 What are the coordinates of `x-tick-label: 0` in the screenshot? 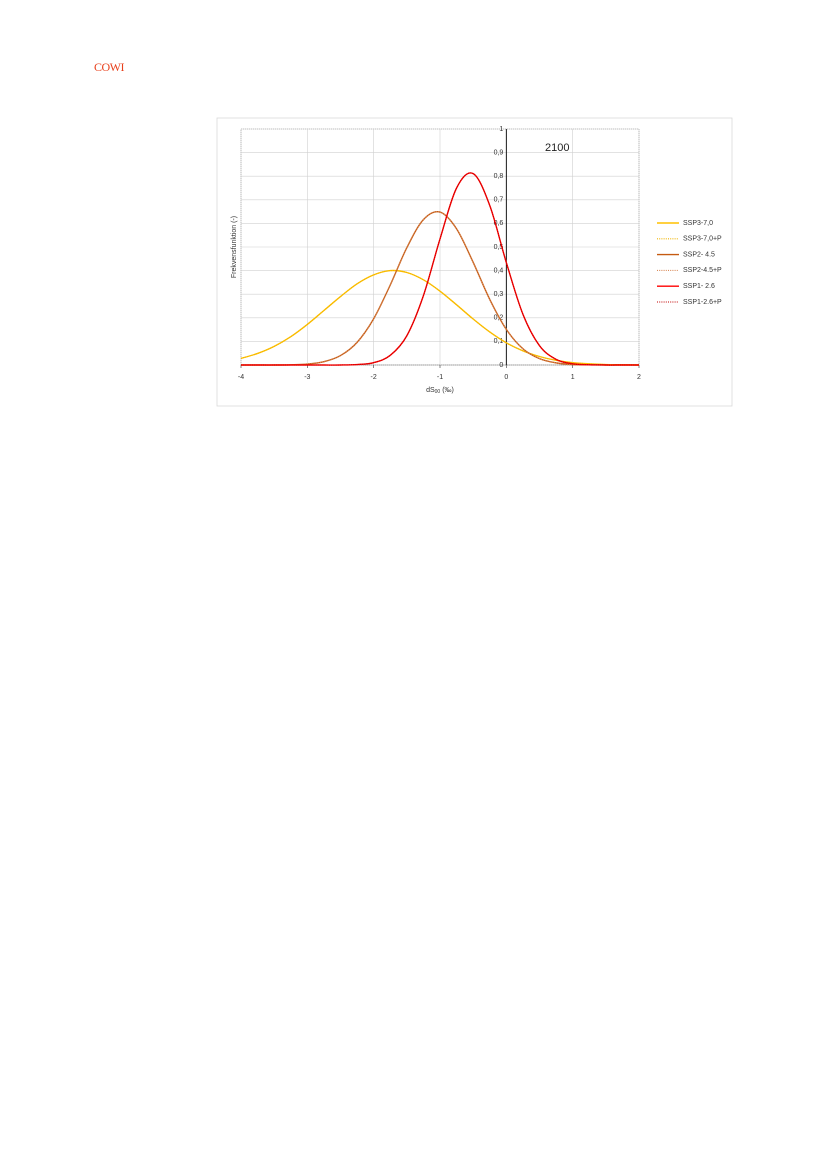 It's located at (506, 377).